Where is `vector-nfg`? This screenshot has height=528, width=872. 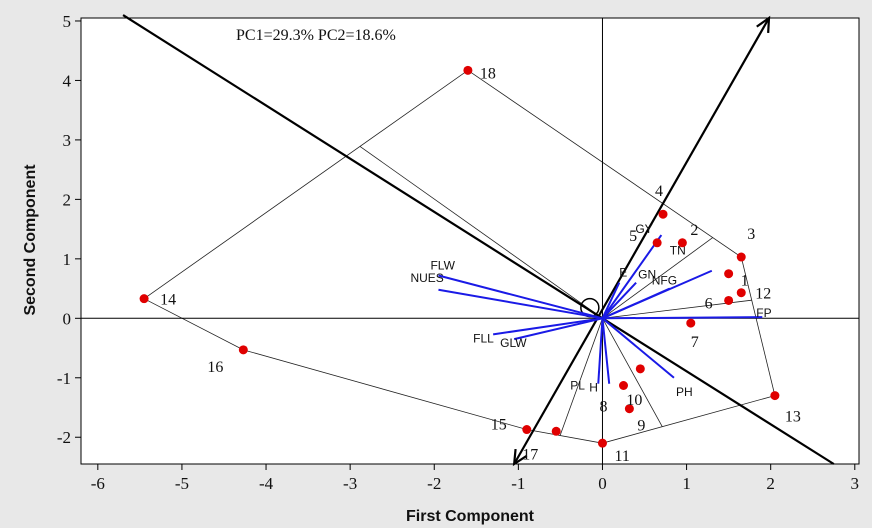 vector-nfg is located at coordinates (636, 303).